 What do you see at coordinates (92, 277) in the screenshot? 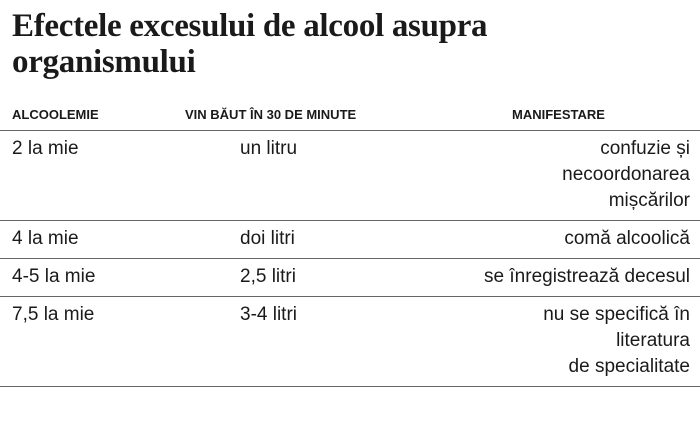
I see `table-cell: 4-5 la mie` at bounding box center [92, 277].